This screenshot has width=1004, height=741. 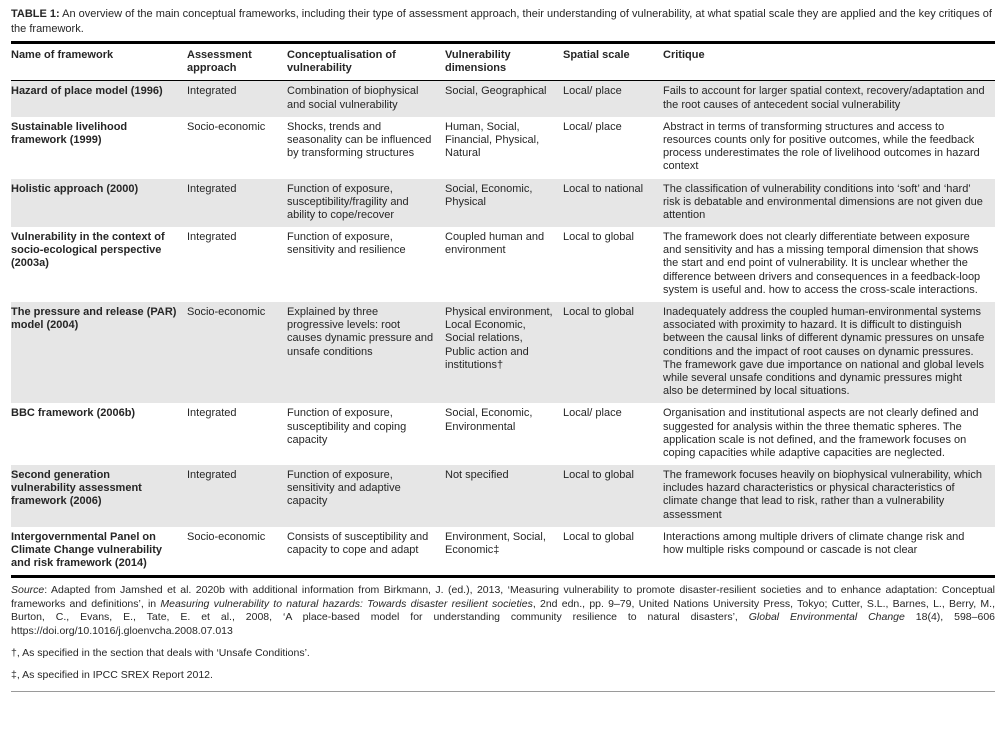 What do you see at coordinates (496, 91) in the screenshot?
I see `cell-dimensions: Social, Geographical` at bounding box center [496, 91].